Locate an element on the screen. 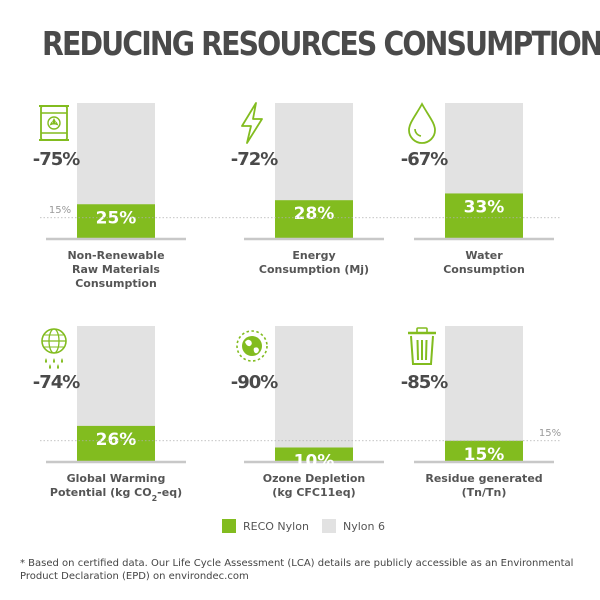  legend-swatch-reco is located at coordinates (229, 526).